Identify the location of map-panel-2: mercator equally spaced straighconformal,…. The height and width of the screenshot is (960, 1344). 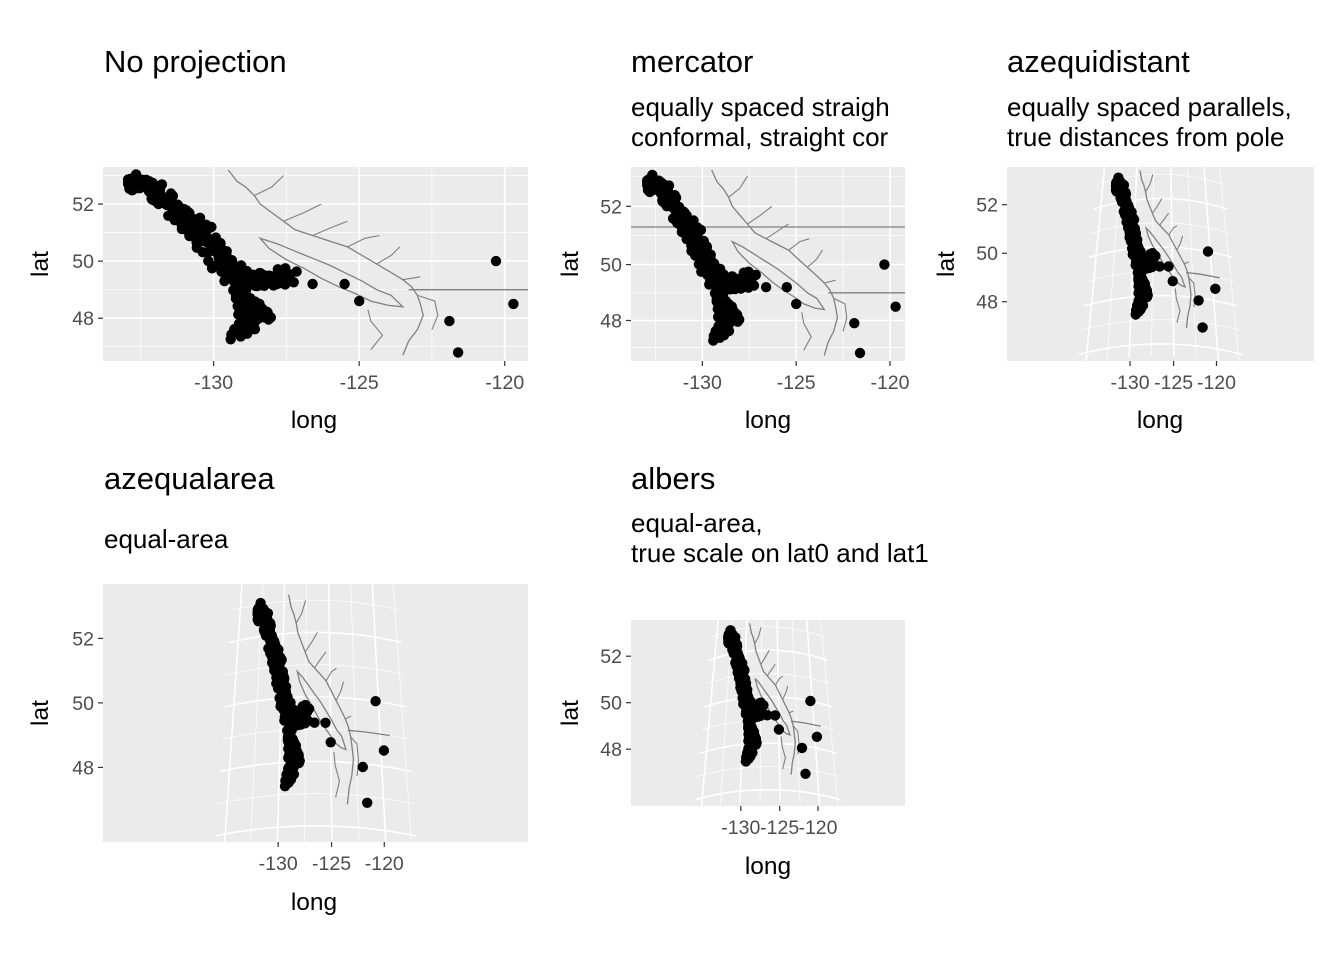
(733, 239).